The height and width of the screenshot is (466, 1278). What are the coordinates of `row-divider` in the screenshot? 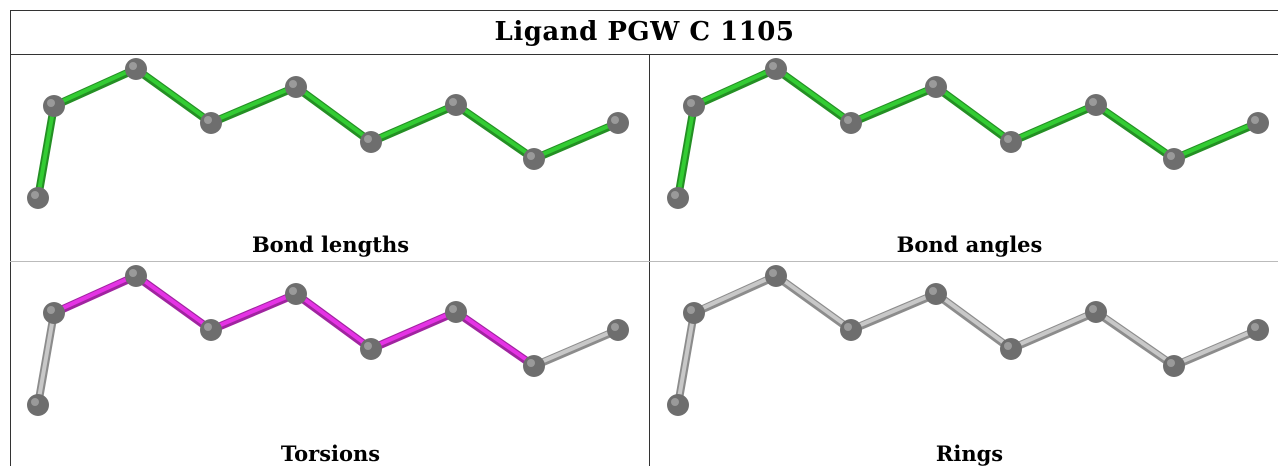 It's located at (644, 261).